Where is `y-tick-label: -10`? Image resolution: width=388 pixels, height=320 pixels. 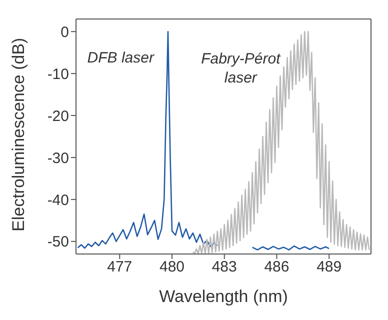
y-tick-label: -10 is located at coordinates (58, 74).